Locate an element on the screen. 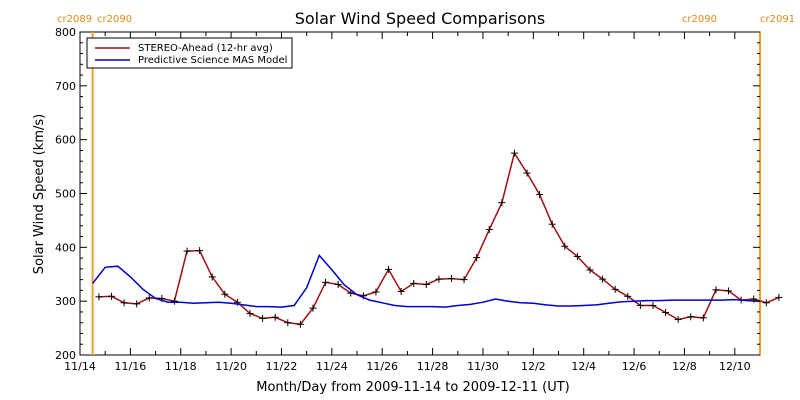 The image size is (800, 400). x-tick-label: 12/10 is located at coordinates (735, 366).